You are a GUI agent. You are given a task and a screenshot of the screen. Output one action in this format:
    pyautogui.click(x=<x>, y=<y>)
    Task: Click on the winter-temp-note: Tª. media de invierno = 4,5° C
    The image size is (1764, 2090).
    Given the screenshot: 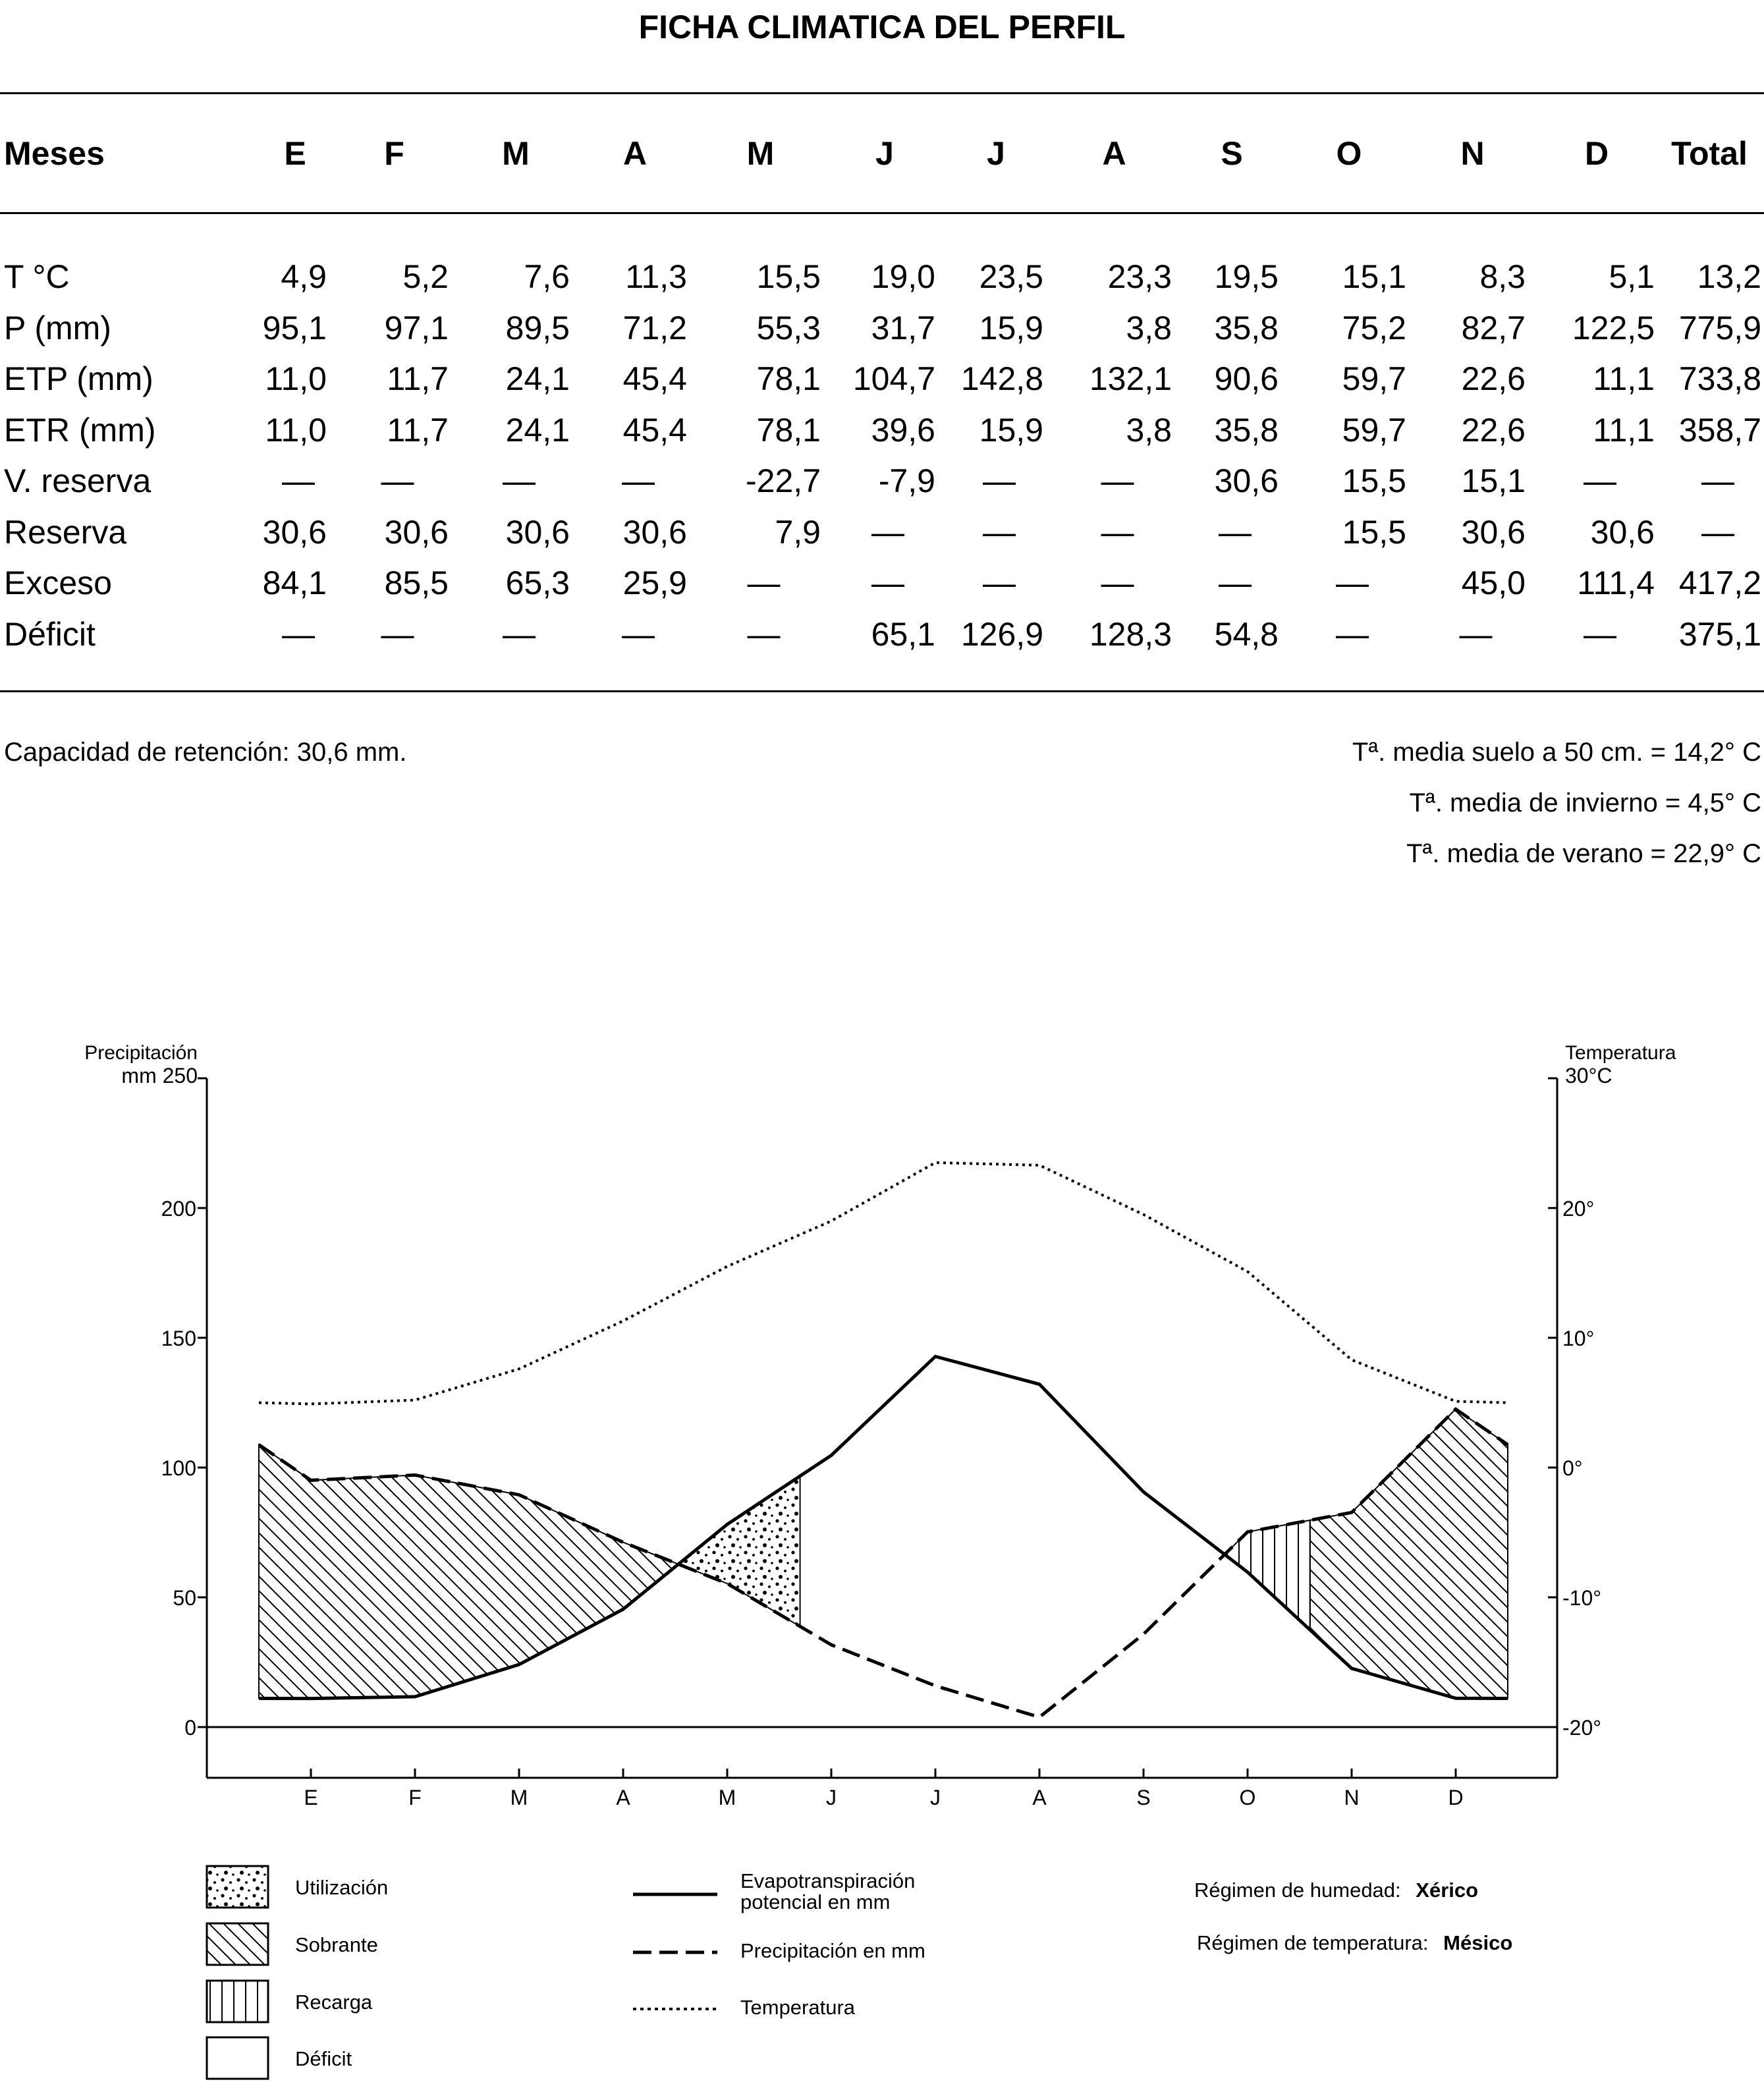 What is the action you would take?
    pyautogui.click(x=1585, y=802)
    